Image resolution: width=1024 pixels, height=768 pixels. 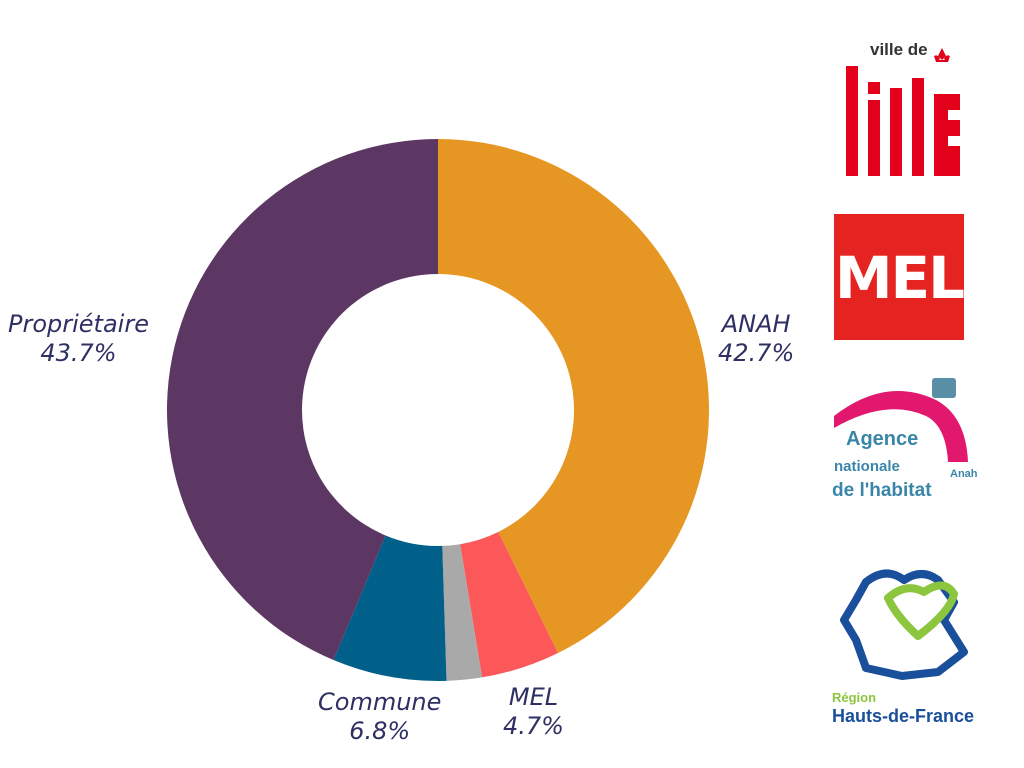 I want to click on anah-square-icon, so click(x=944, y=388).